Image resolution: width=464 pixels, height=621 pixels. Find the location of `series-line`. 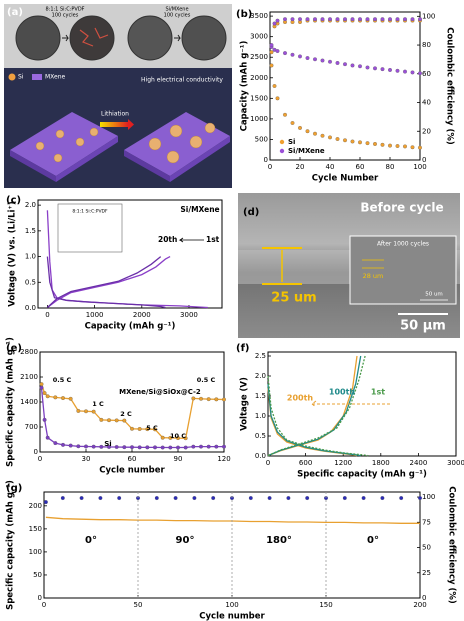

series-line is located at coordinates (318, 406).